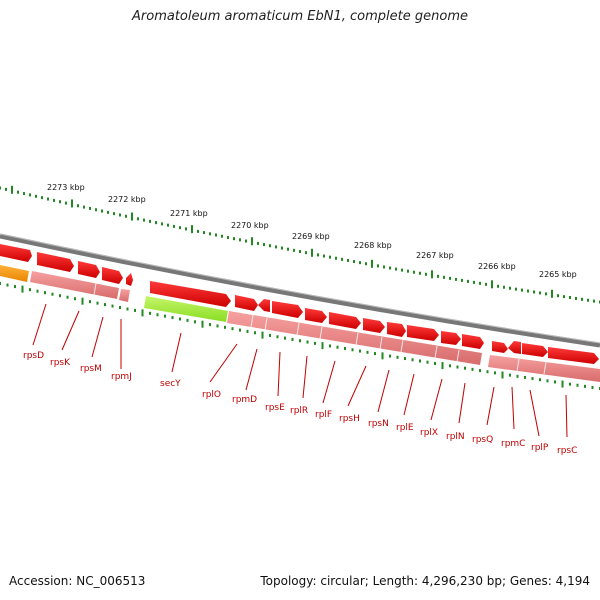 This screenshot has width=600, height=600. What do you see at coordinates (121, 377) in the screenshot?
I see `gene-label: rpmJ` at bounding box center [121, 377].